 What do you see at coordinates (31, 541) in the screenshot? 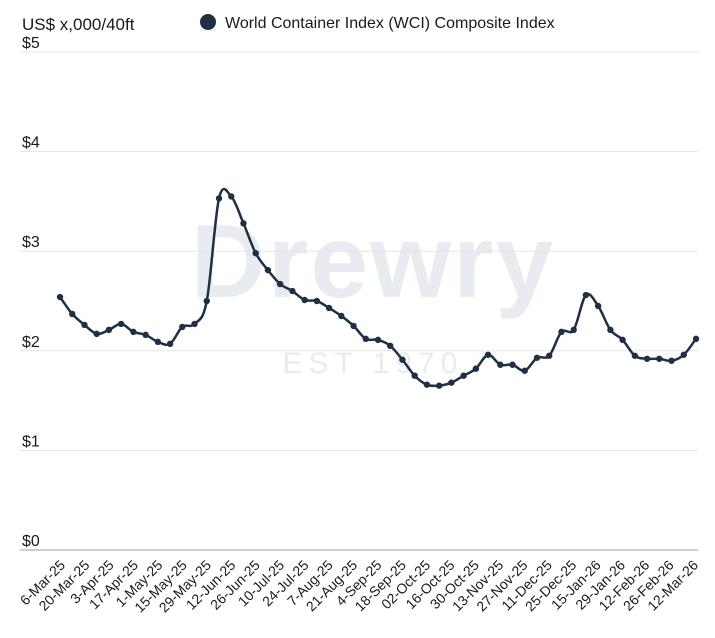
I see `y-tick-label: $0` at bounding box center [31, 541].